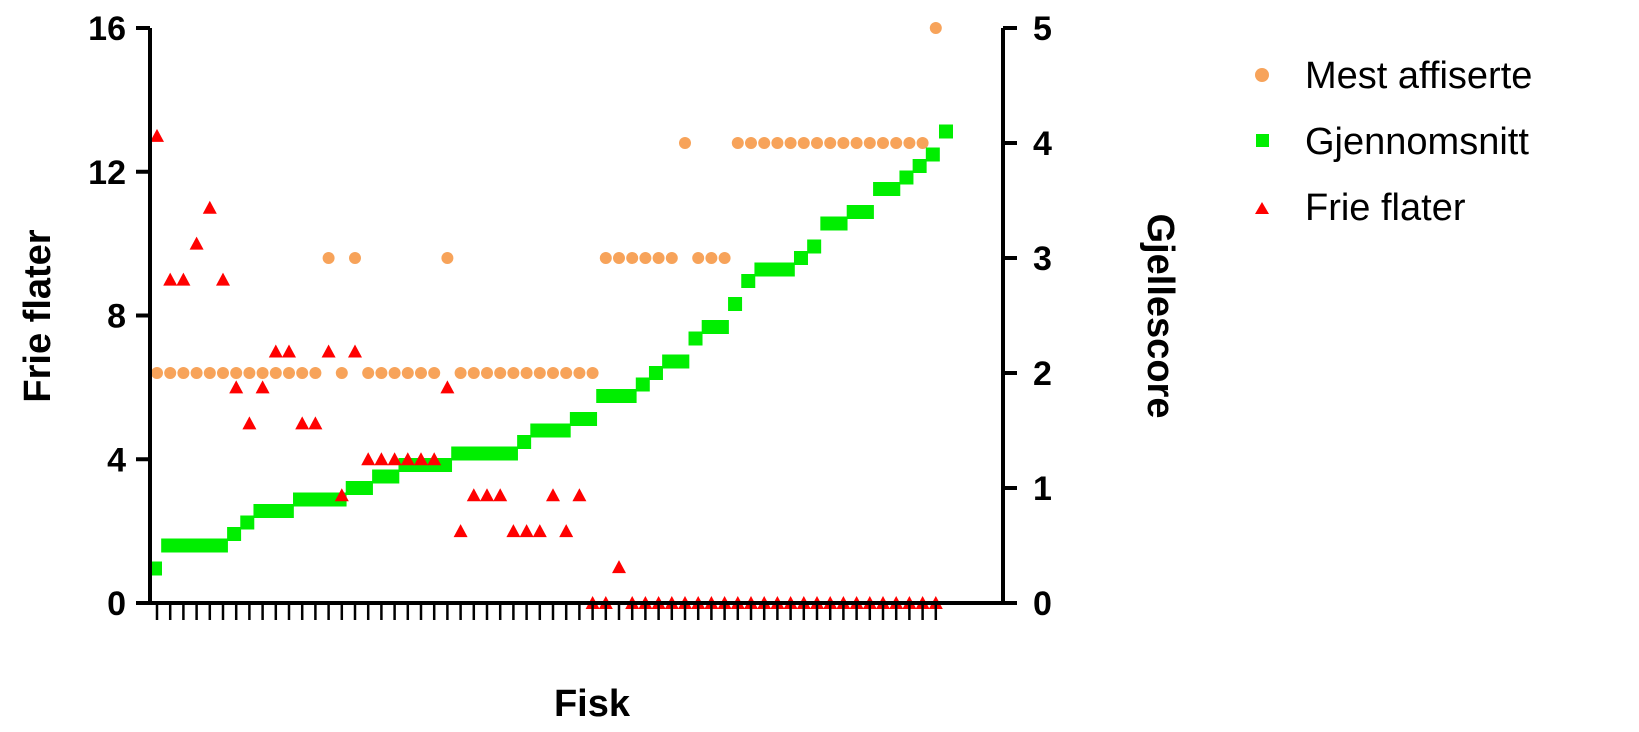  I want to click on left-tick-label: 4, so click(116, 460).